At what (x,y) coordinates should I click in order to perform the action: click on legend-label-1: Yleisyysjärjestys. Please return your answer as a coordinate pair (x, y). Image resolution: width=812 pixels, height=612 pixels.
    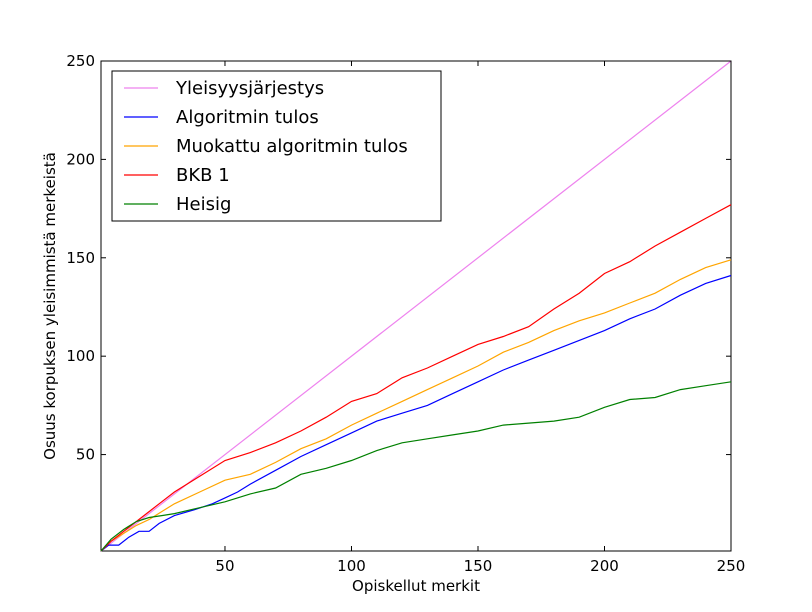
    Looking at the image, I should click on (249, 88).